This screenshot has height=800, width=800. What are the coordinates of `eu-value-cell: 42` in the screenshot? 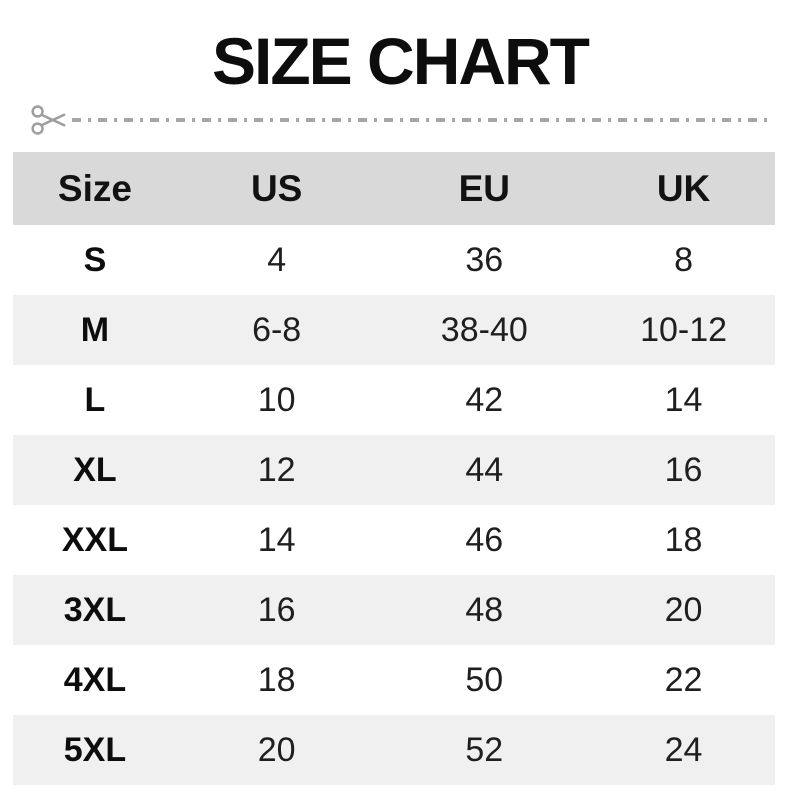 It's located at (484, 399).